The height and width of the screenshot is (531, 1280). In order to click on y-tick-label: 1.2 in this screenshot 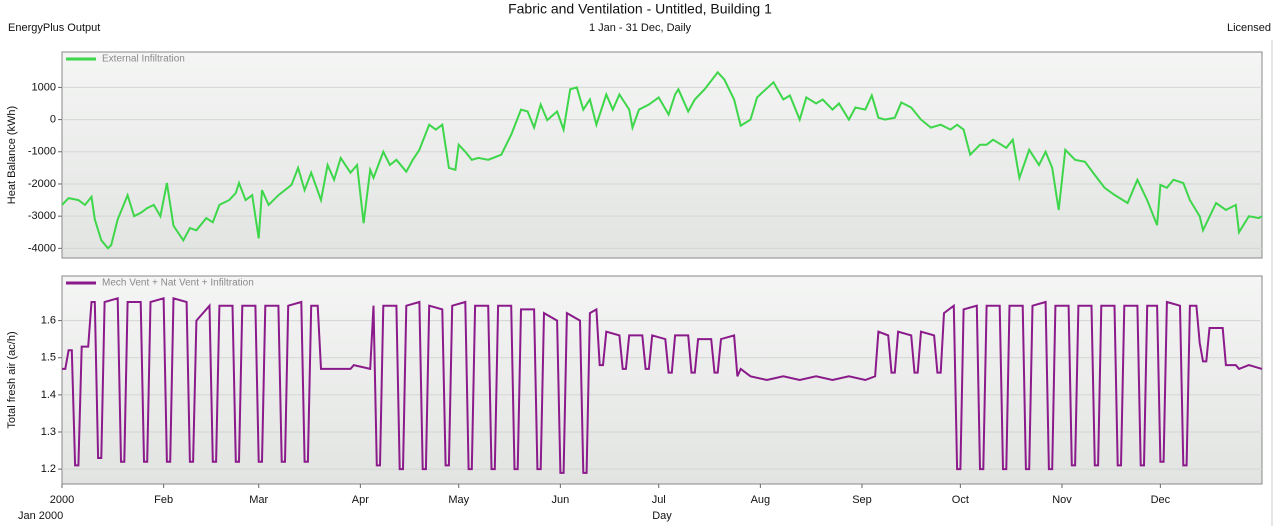, I will do `click(48, 469)`.